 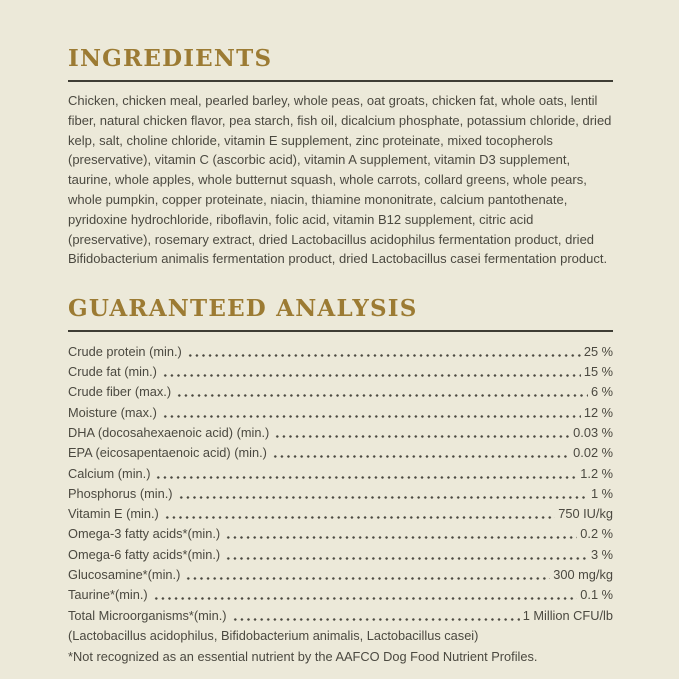 What do you see at coordinates (124, 575) in the screenshot?
I see `analysis-row-label: Glucosamine*(min.)` at bounding box center [124, 575].